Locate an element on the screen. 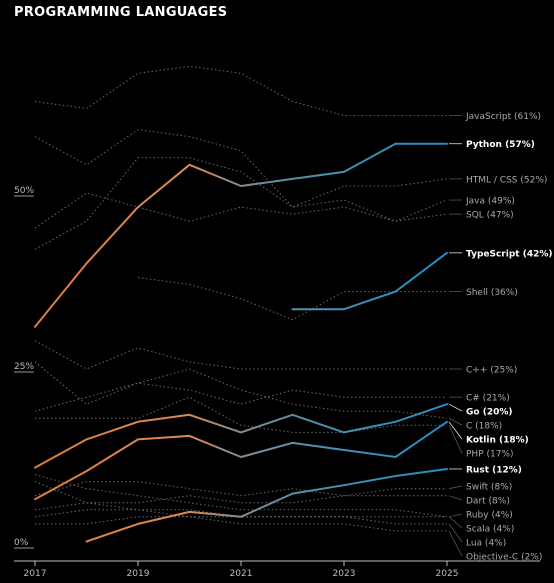 The height and width of the screenshot is (583, 554). y-axis-ticks: 0% 25% 50% is located at coordinates (24, 367).